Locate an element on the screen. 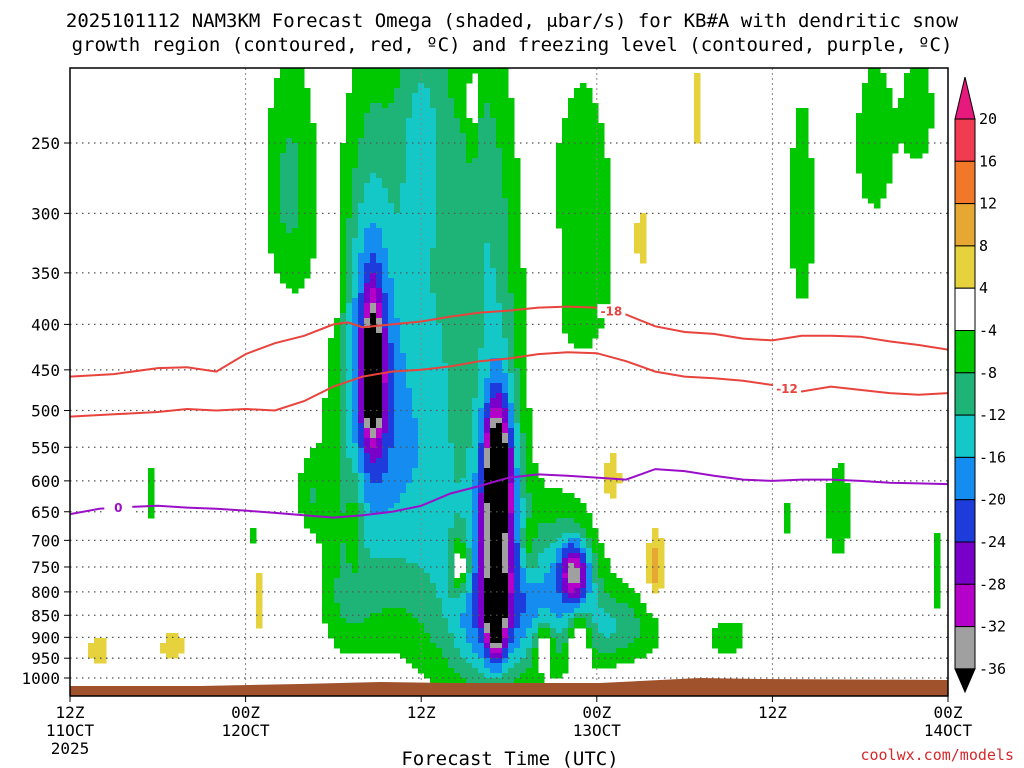  contour-line is located at coordinates (509, 384).